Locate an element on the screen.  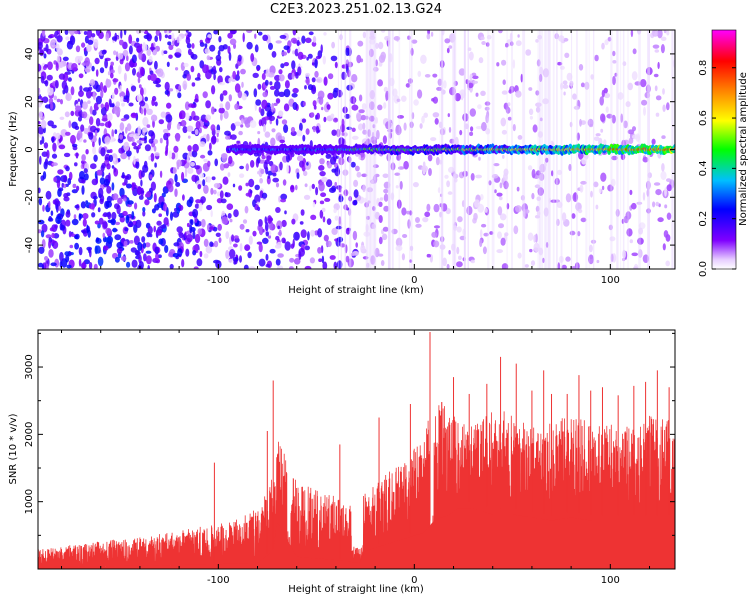
x-tick-label: -100 is located at coordinates (218, 580).